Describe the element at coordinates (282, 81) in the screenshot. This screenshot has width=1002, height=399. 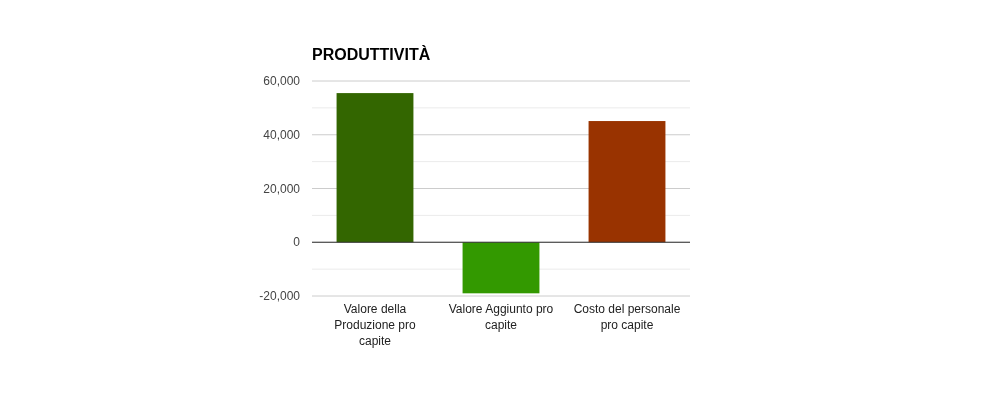
I see `y-tick-label: 60,000` at that location.